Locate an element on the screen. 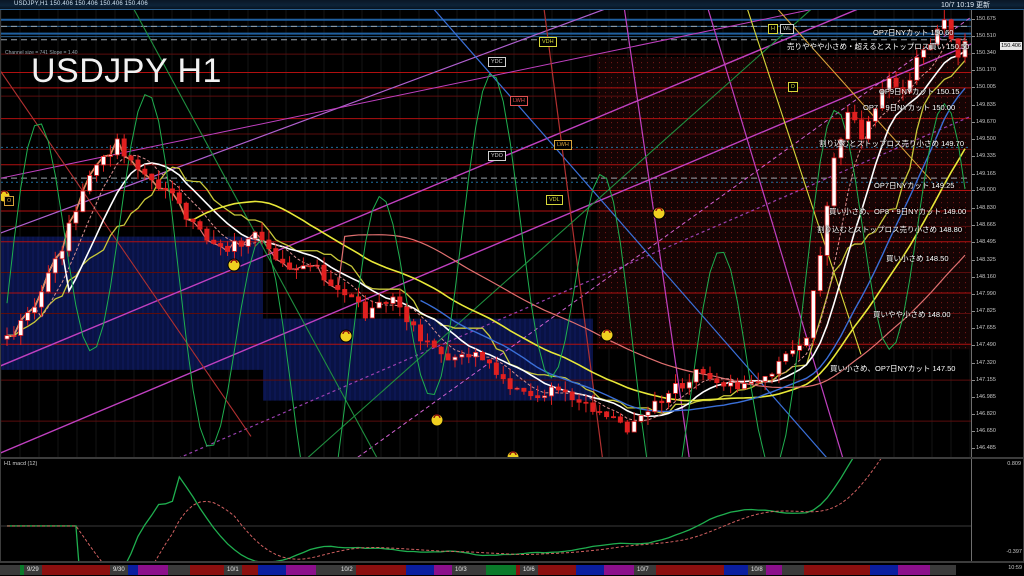 Image resolution: width=1024 pixels, height=576 pixels. price-tick-label: 150.005 is located at coordinates (986, 87).